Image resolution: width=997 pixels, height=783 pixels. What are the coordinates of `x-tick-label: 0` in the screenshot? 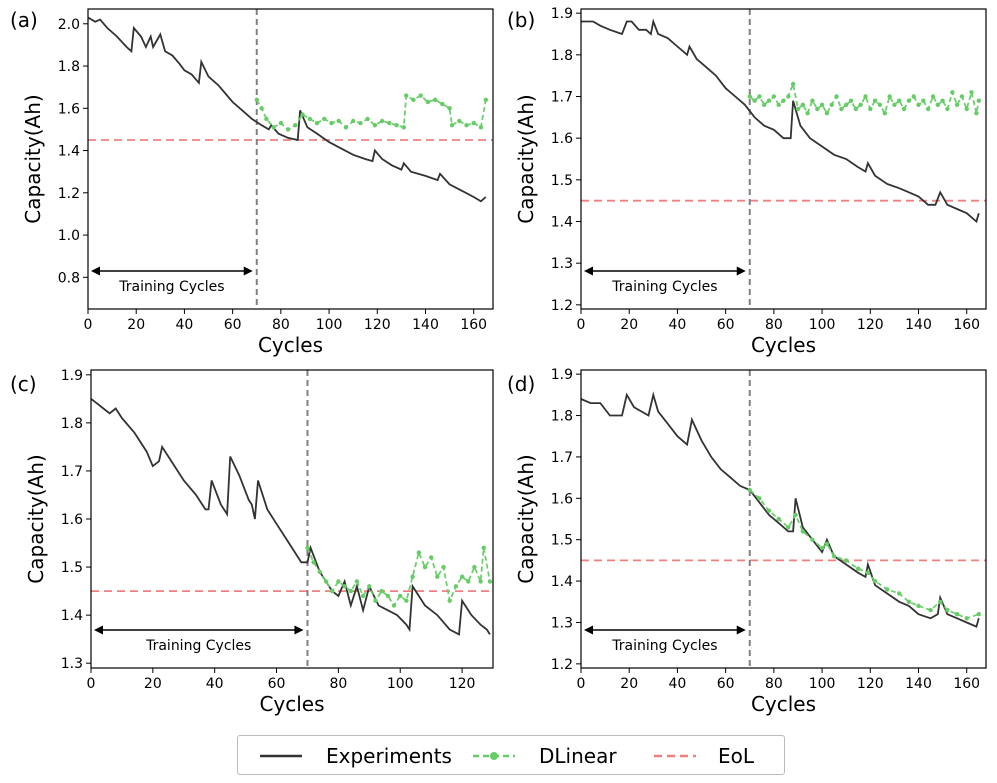 It's located at (91, 684).